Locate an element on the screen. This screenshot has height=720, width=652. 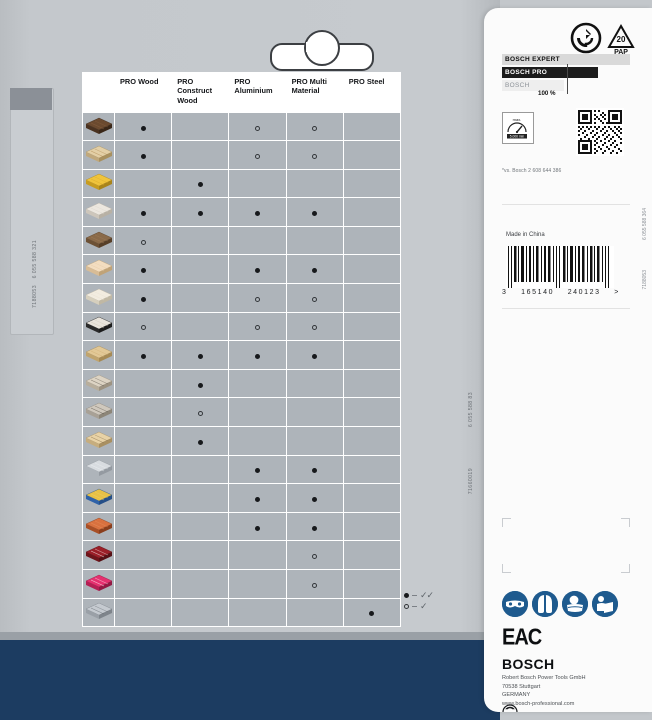
barcode-digit-group-3: > is located at coordinates (617, 292).